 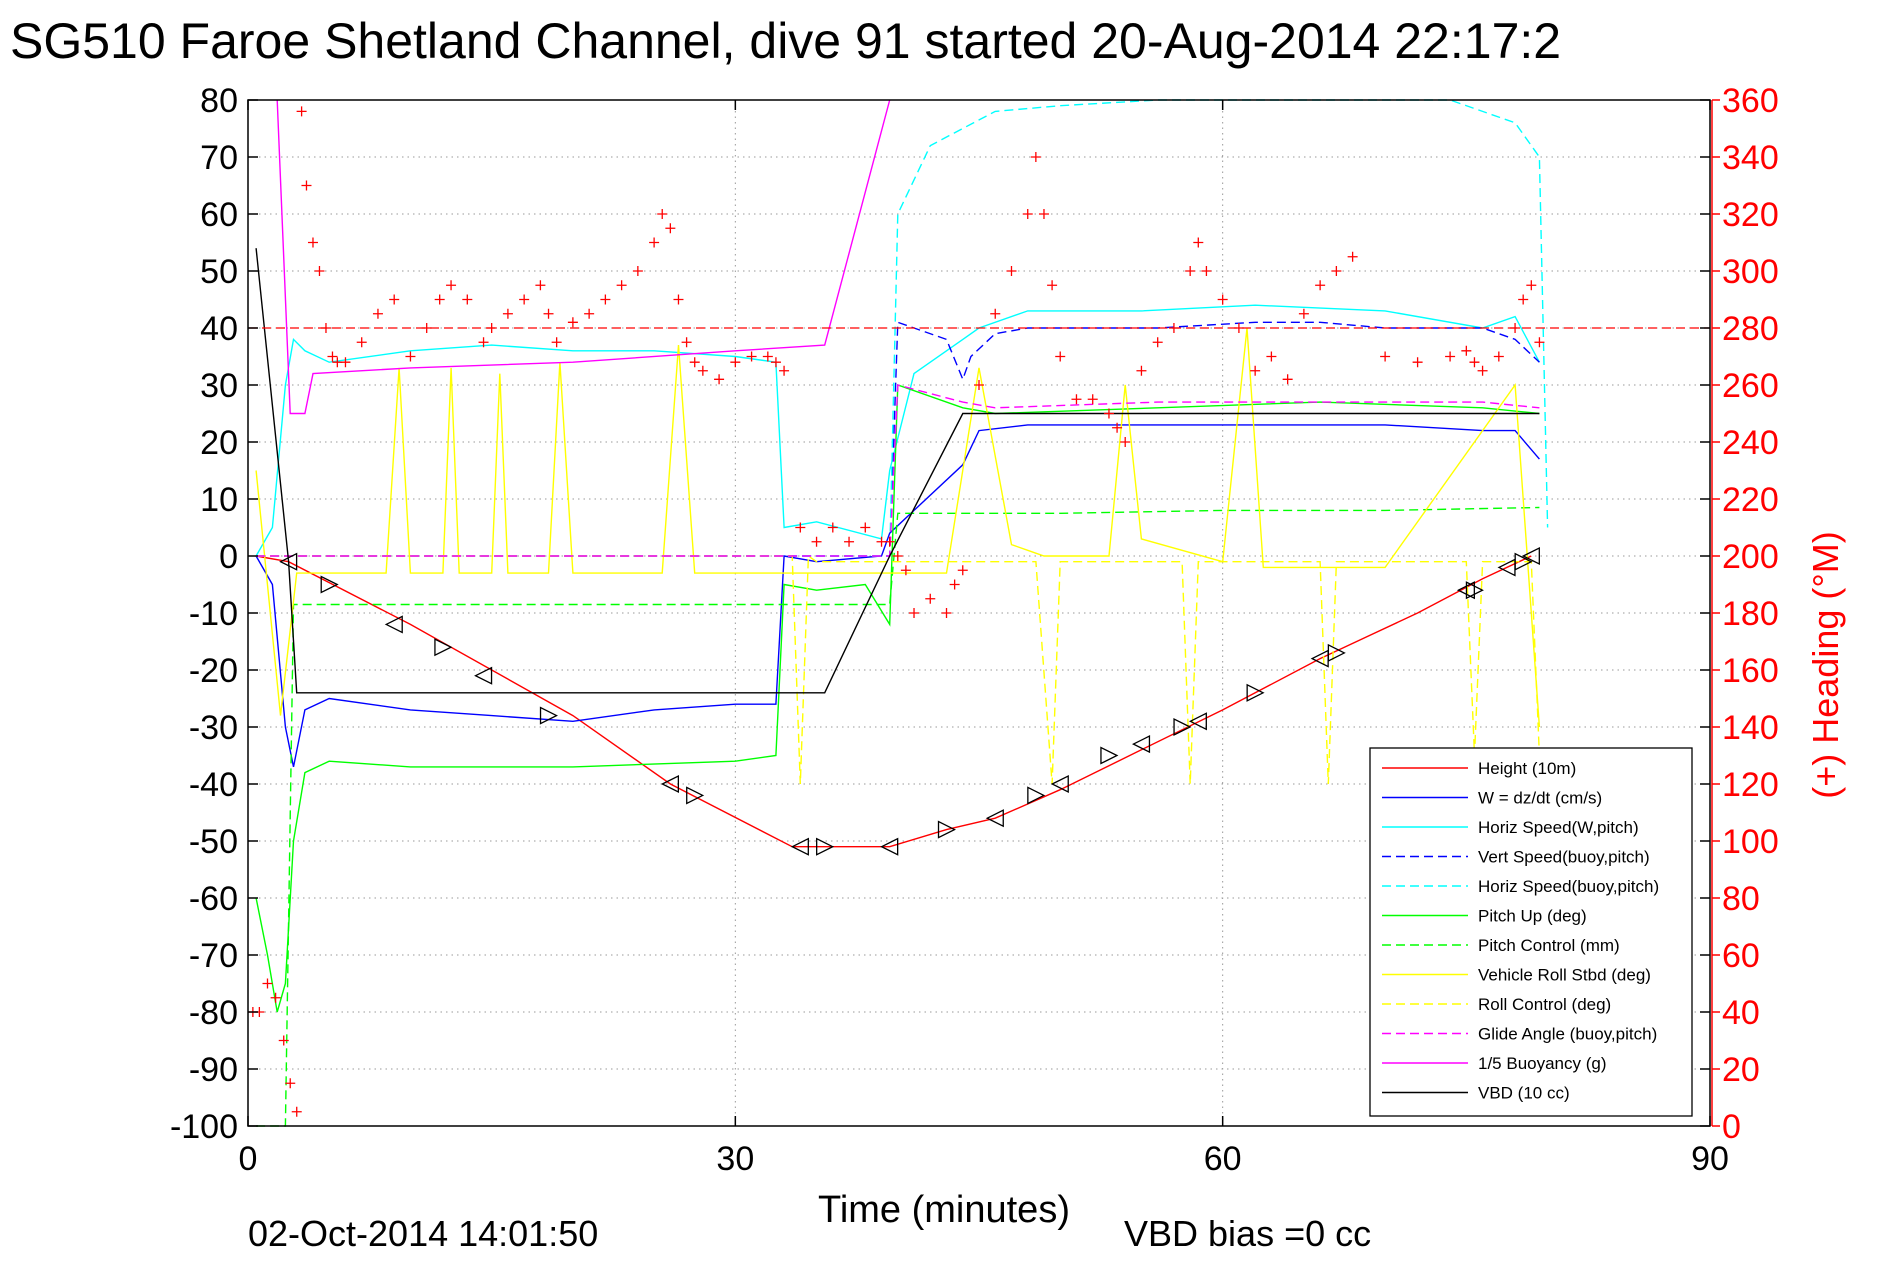 I want to click on y-tick-label: -30, so click(x=213, y=728).